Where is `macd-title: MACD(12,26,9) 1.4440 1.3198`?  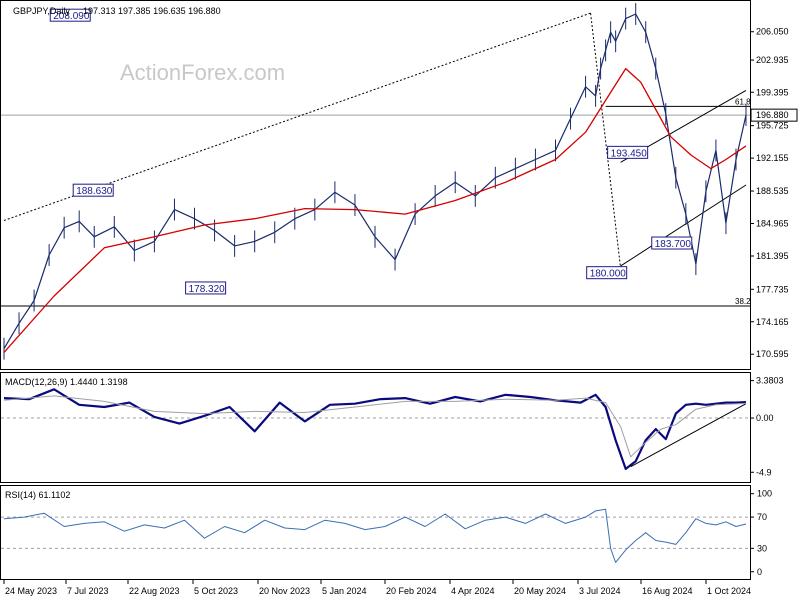
macd-title: MACD(12,26,9) 1.4440 1.3198 is located at coordinates (66, 382).